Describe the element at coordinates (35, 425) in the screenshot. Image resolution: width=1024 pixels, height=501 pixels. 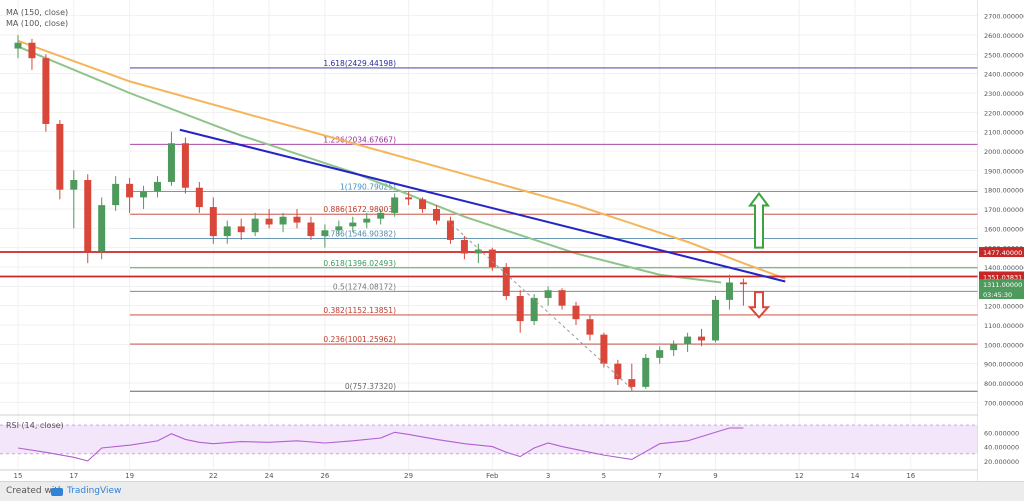
I see `legend-rsi: RSI (14, close)` at that location.